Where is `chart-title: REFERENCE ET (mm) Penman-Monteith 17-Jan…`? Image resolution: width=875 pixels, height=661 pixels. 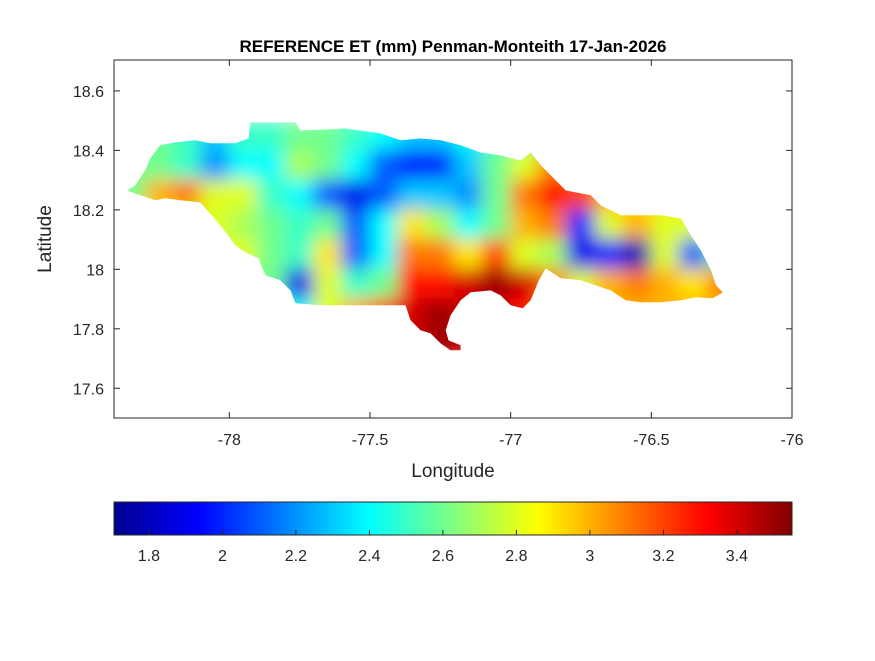 chart-title: REFERENCE ET (mm) Penman-Monteith 17-Jan… is located at coordinates (453, 46).